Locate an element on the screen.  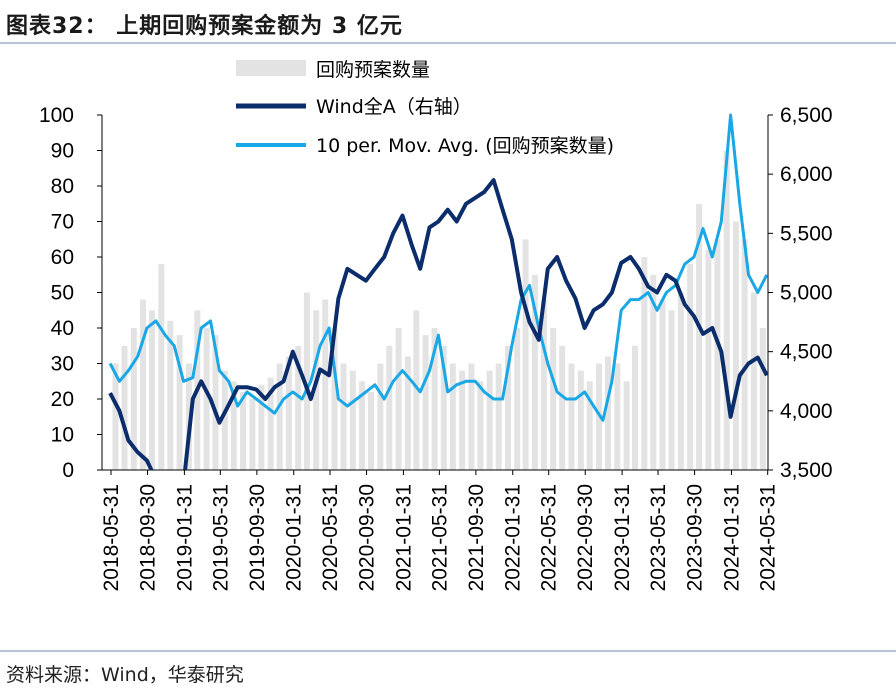
source-divider is located at coordinates (448, 651).